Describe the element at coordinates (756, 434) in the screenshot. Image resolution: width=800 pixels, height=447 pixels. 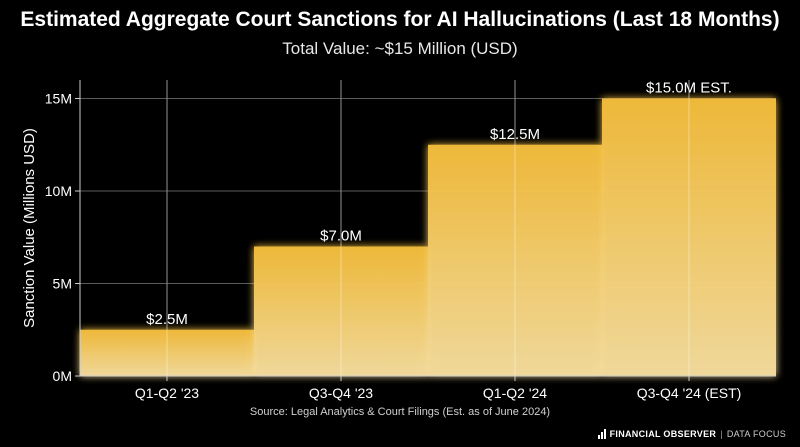
I see `brand-tag: DATA FOCUS` at that location.